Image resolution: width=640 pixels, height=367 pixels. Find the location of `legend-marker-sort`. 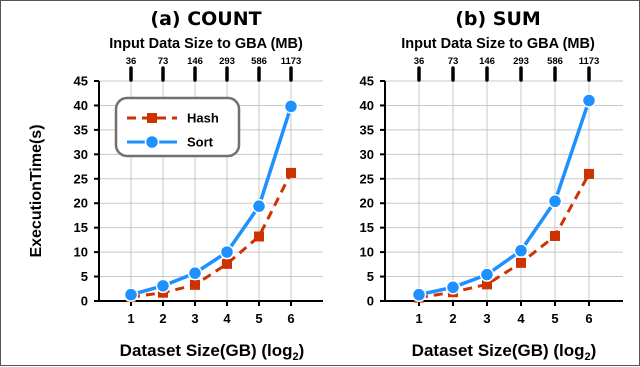

legend-marker-sort is located at coordinates (152, 142).